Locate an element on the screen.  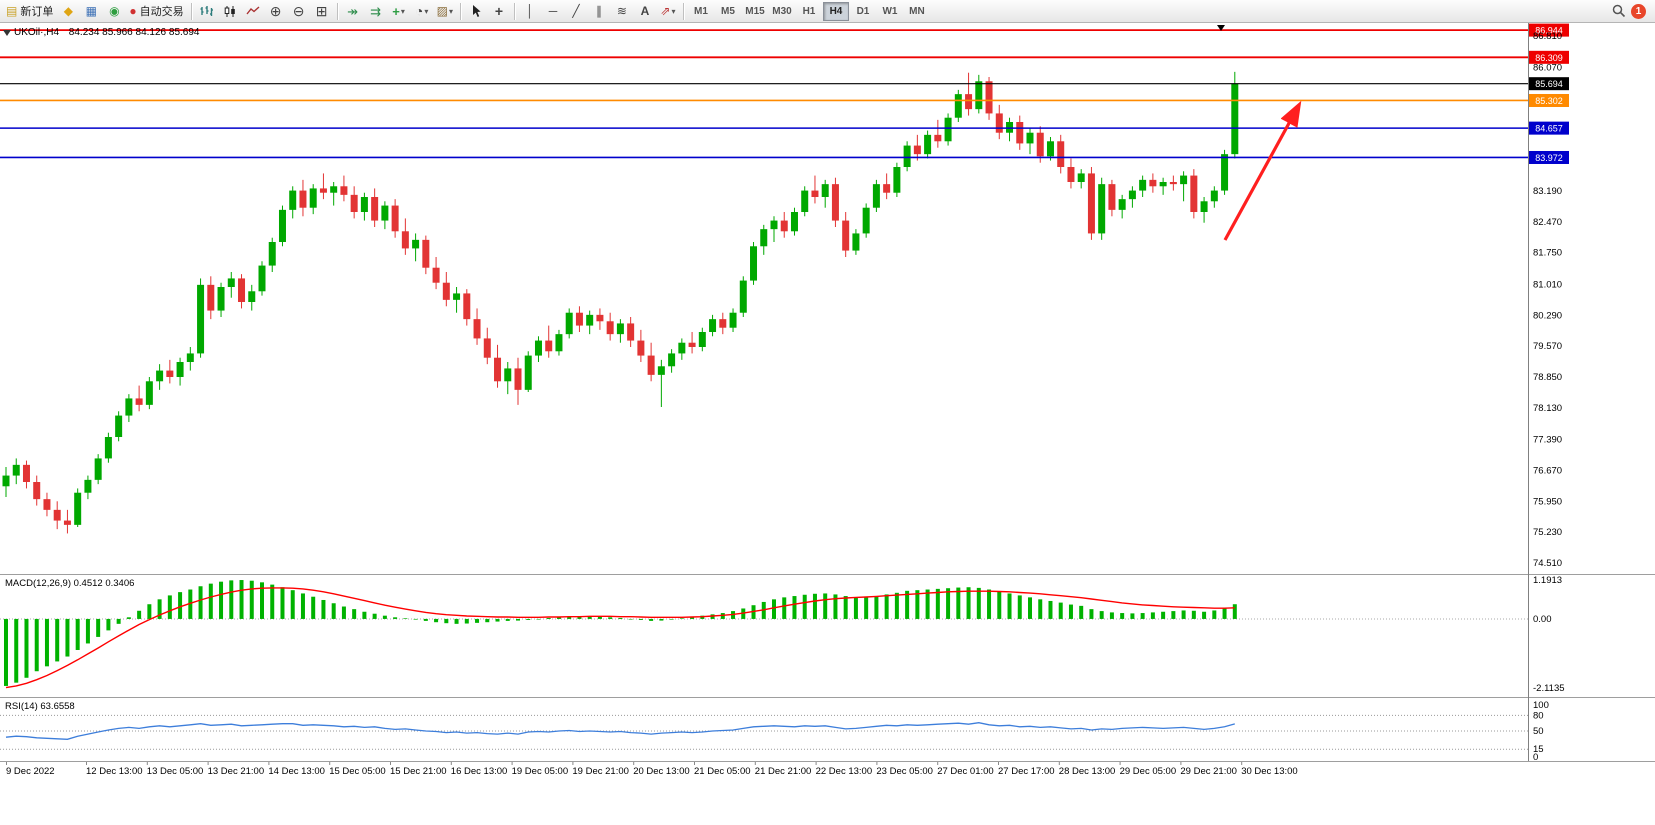
trendline-button: ╱ is located at coordinates (576, 11).